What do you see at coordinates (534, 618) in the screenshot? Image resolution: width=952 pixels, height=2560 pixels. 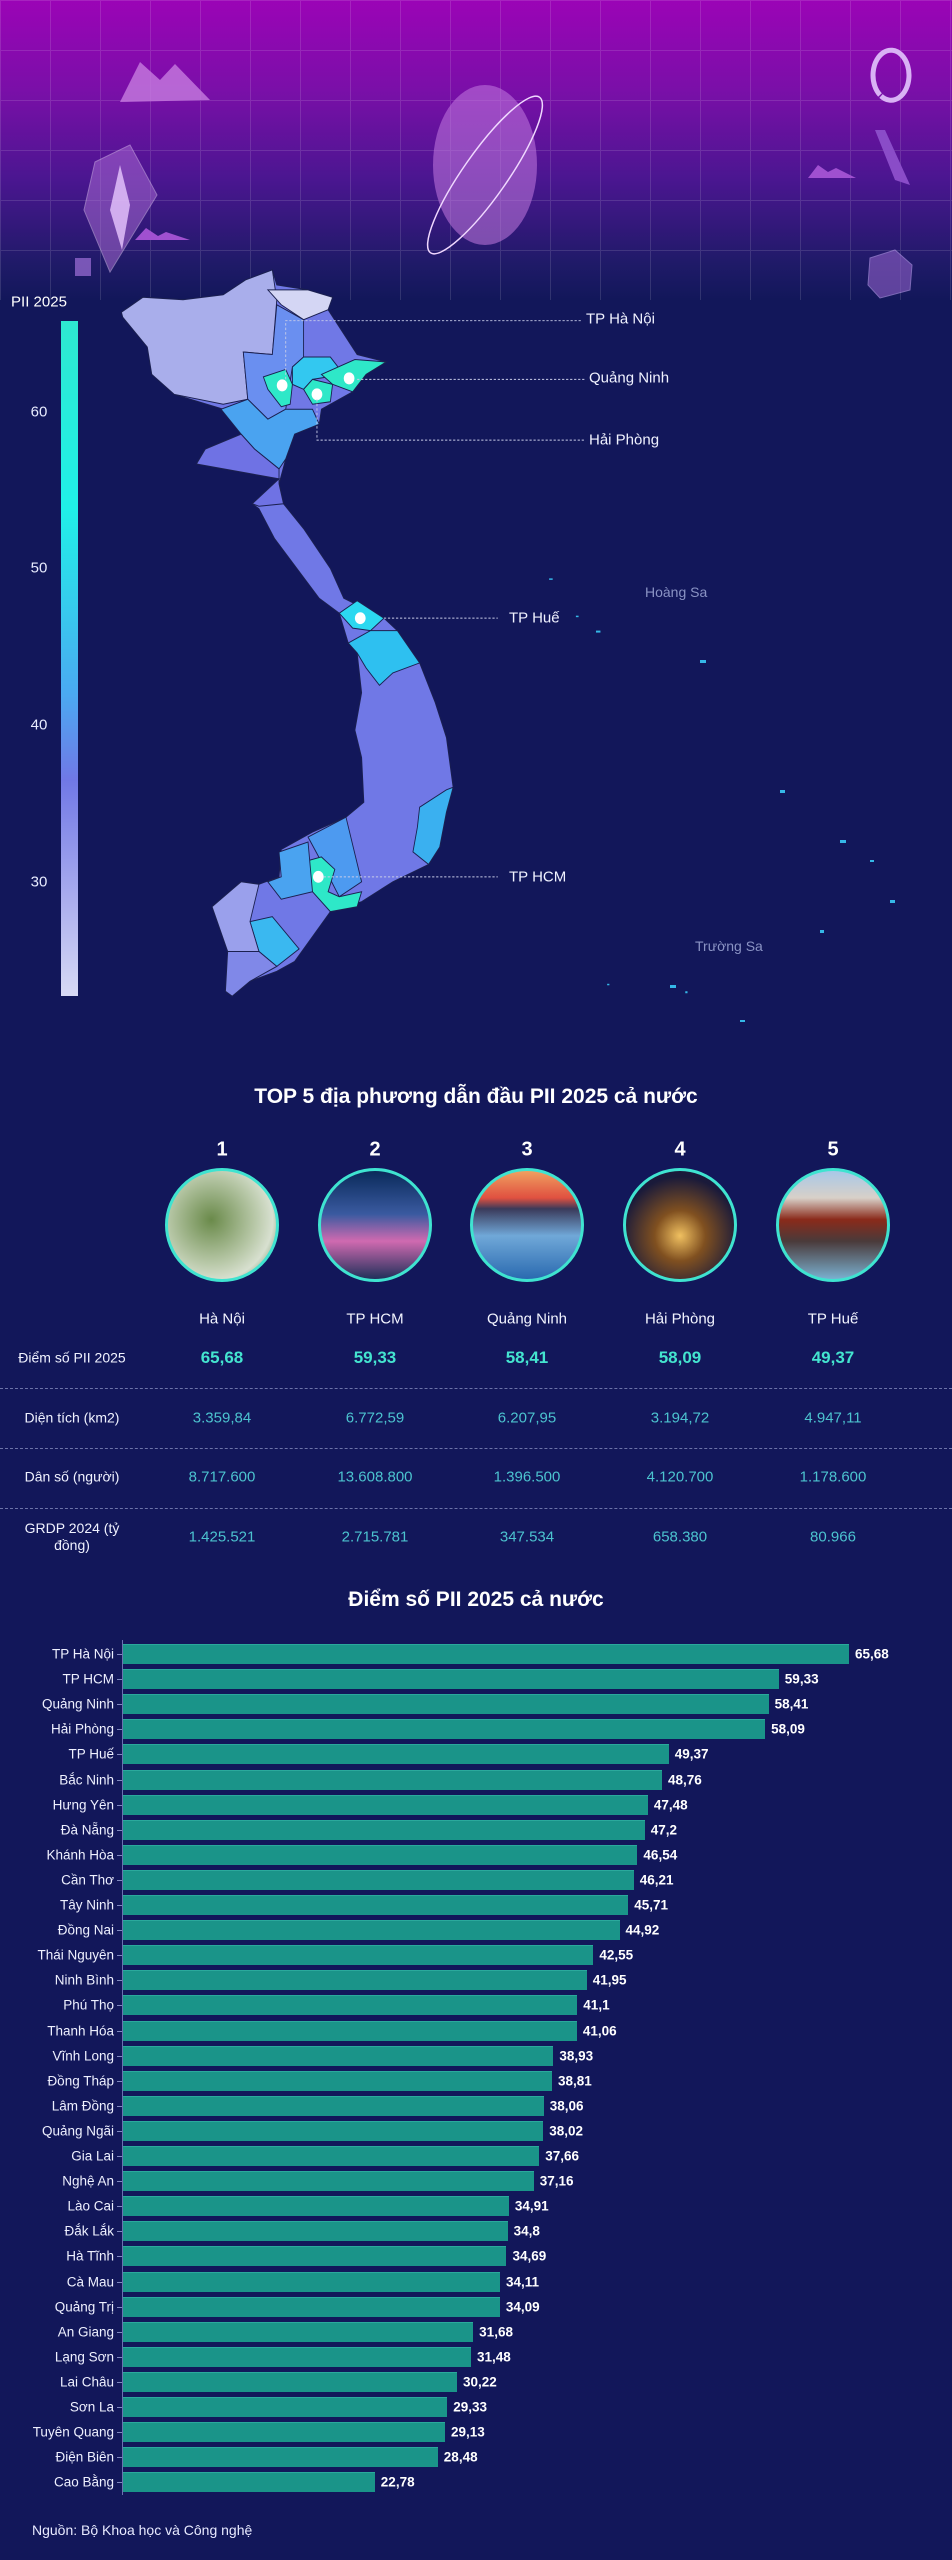 I see `map-label-hue: TP Huế` at bounding box center [534, 618].